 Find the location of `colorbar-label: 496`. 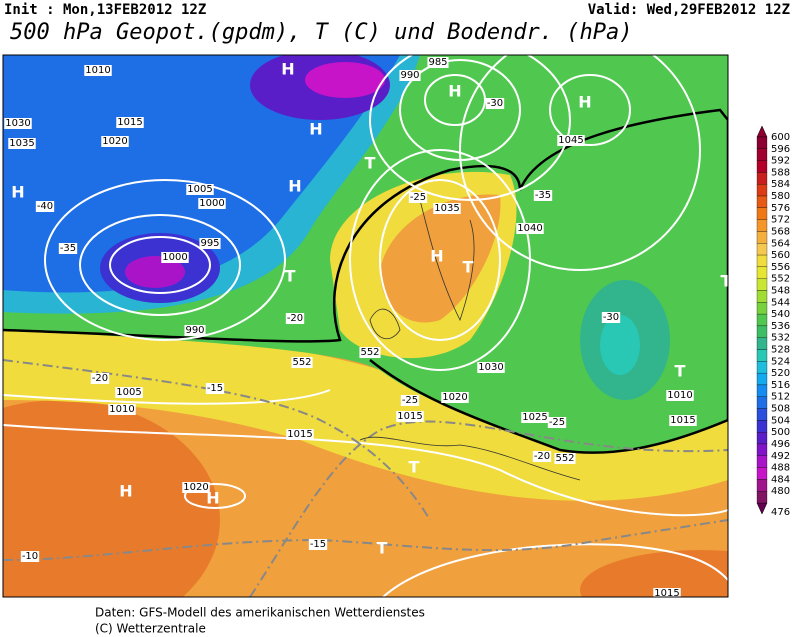

colorbar-label: 496 is located at coordinates (780, 444).